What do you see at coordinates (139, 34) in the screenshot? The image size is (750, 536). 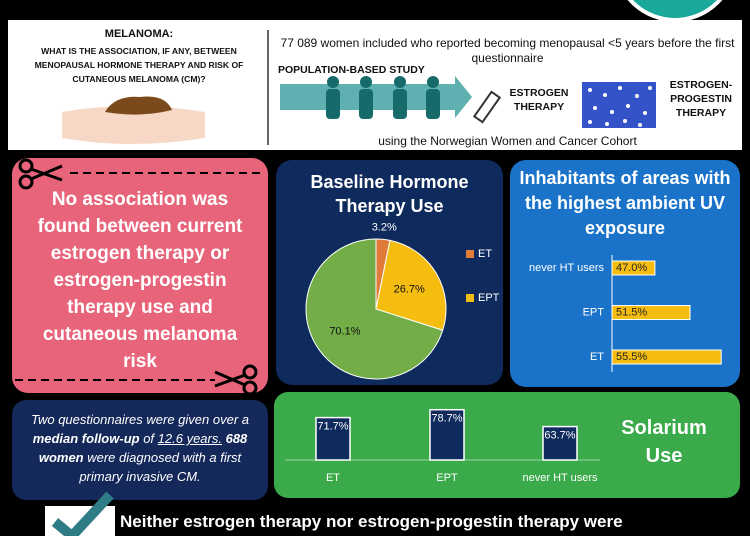 I see `header-title: MELANOMA:` at bounding box center [139, 34].